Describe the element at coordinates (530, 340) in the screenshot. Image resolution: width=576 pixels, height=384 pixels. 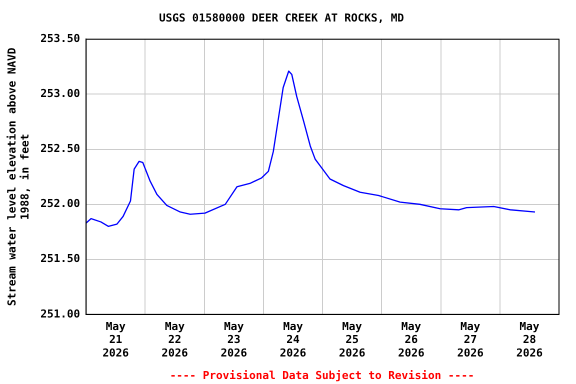
I see `x-tick-label: May 28 2026` at that location.